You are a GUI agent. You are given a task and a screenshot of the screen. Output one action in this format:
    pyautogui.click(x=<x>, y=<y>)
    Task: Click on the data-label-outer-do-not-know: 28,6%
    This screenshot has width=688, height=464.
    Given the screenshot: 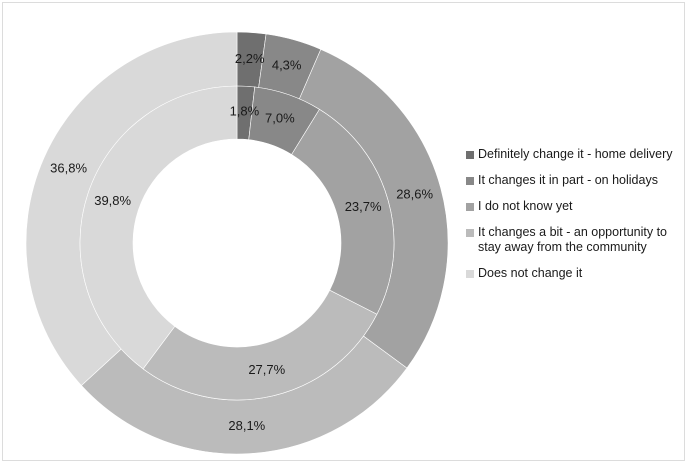 What is the action you would take?
    pyautogui.click(x=414, y=193)
    